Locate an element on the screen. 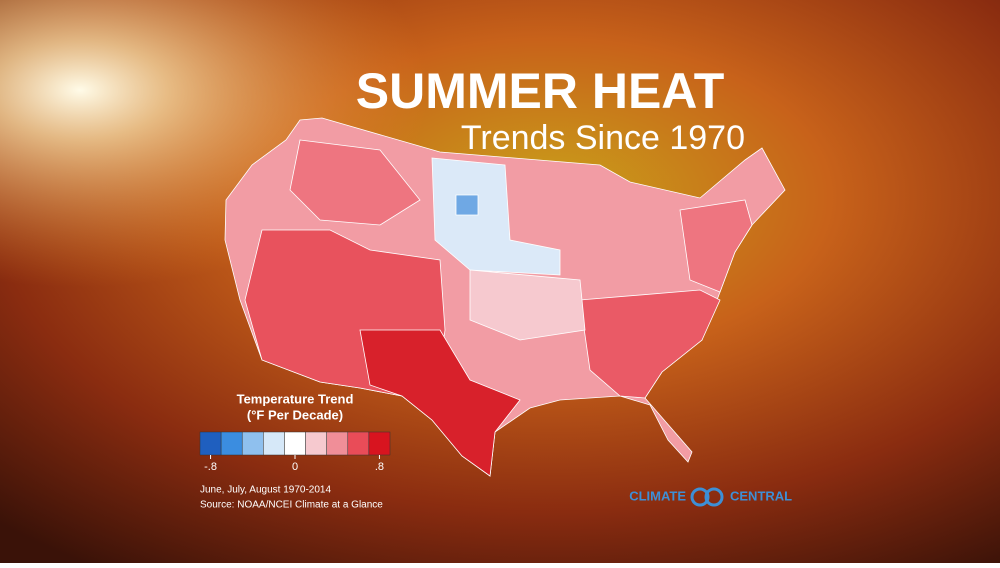 This screenshot has width=1000, height=568. brand-logo is located at coordinates (707, 497).